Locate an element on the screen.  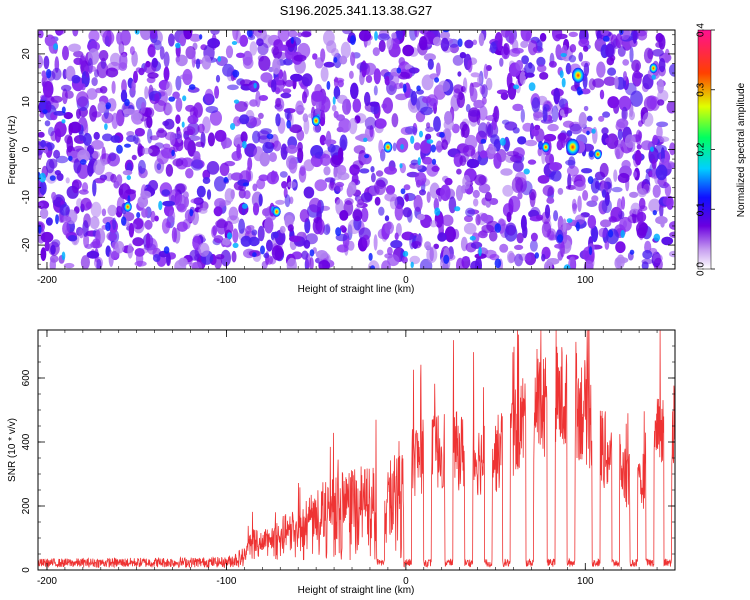
colorbar-tick-label: 0.2 is located at coordinates (701, 149).